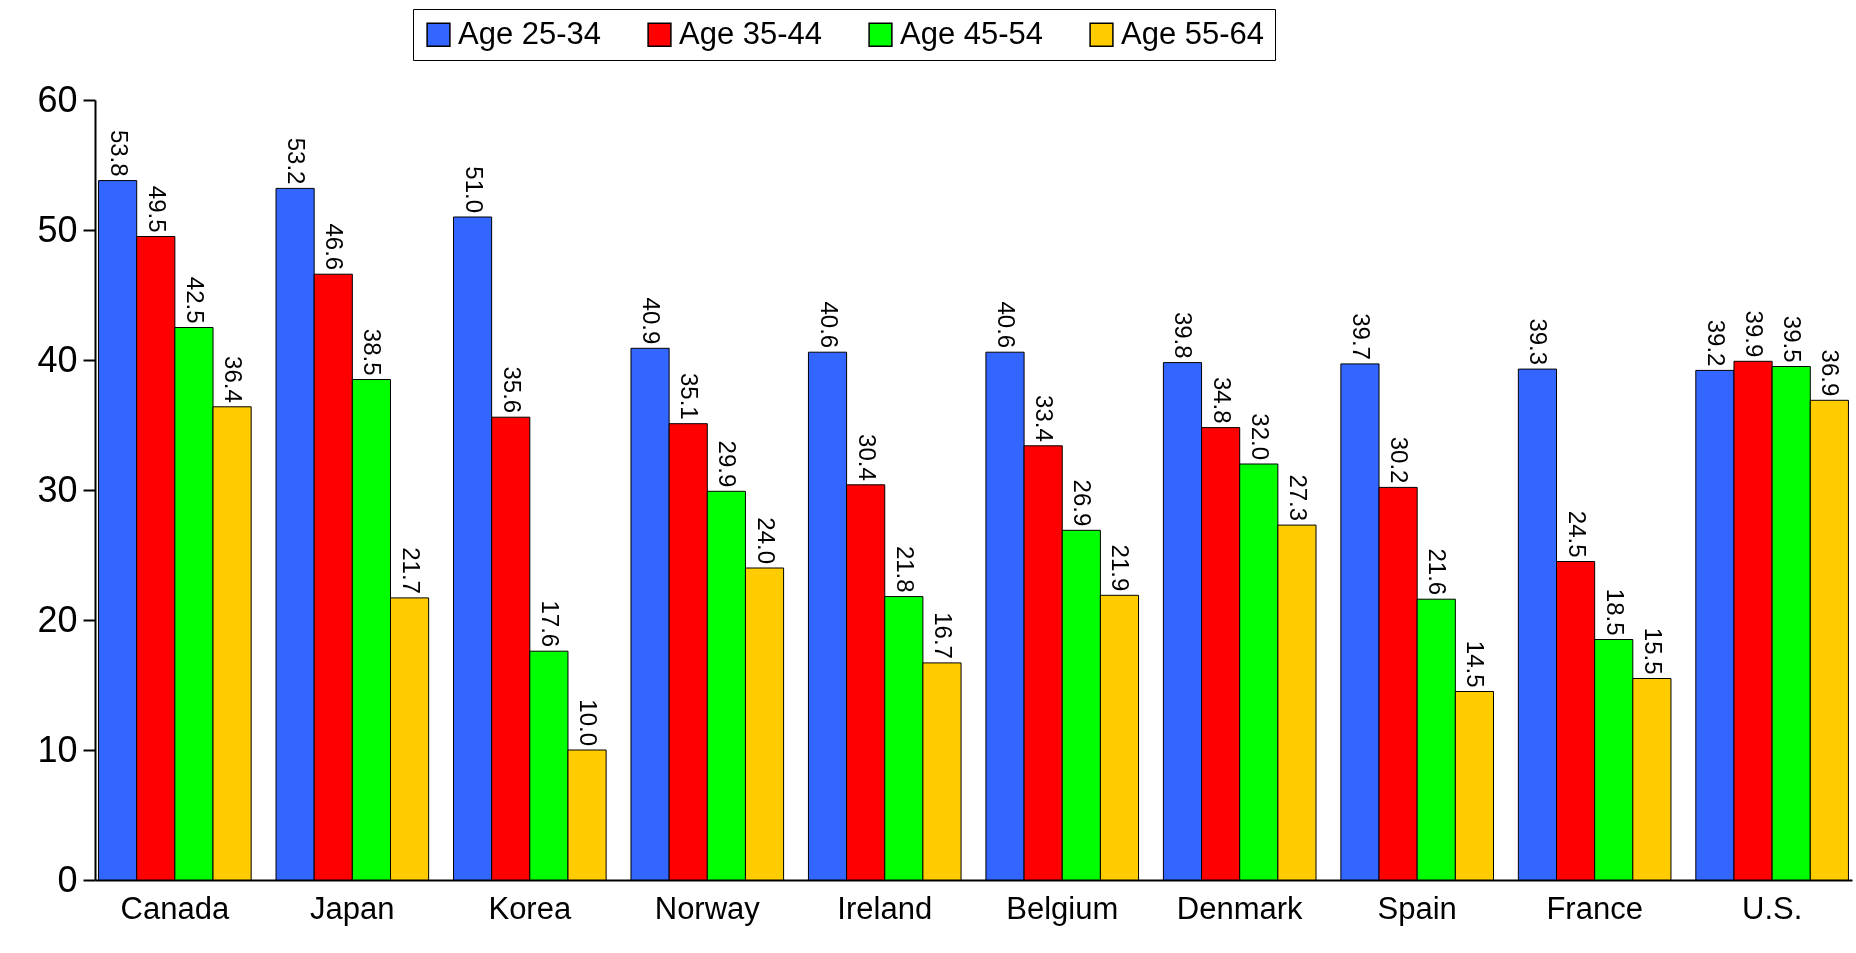  What do you see at coordinates (512, 390) in the screenshot?
I see `data-label: 35.6` at bounding box center [512, 390].